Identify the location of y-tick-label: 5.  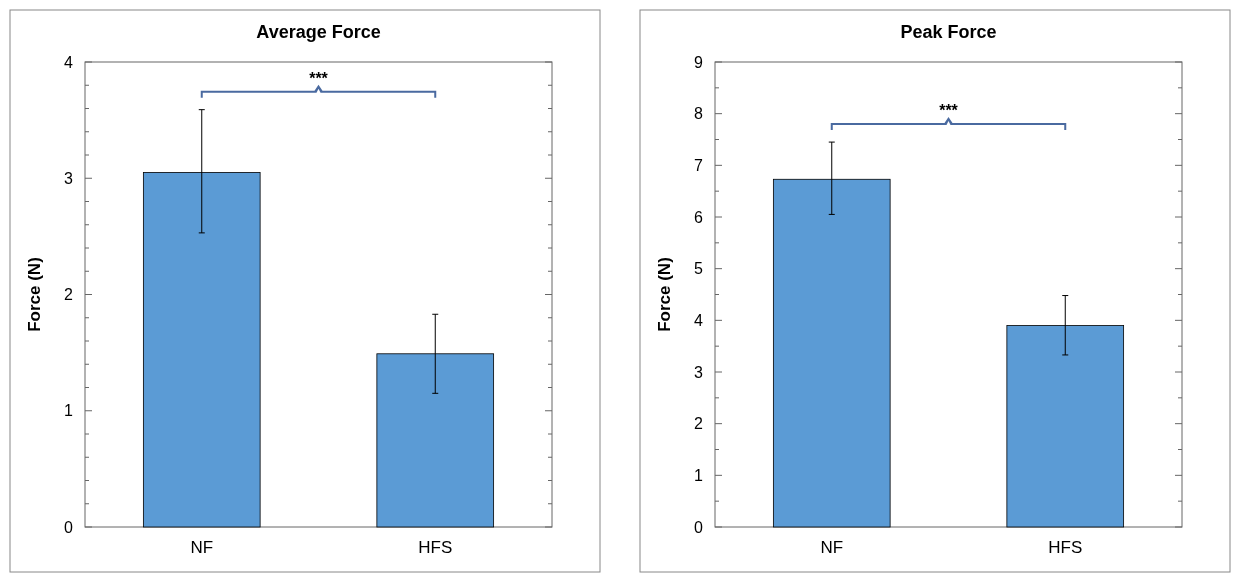
(699, 269).